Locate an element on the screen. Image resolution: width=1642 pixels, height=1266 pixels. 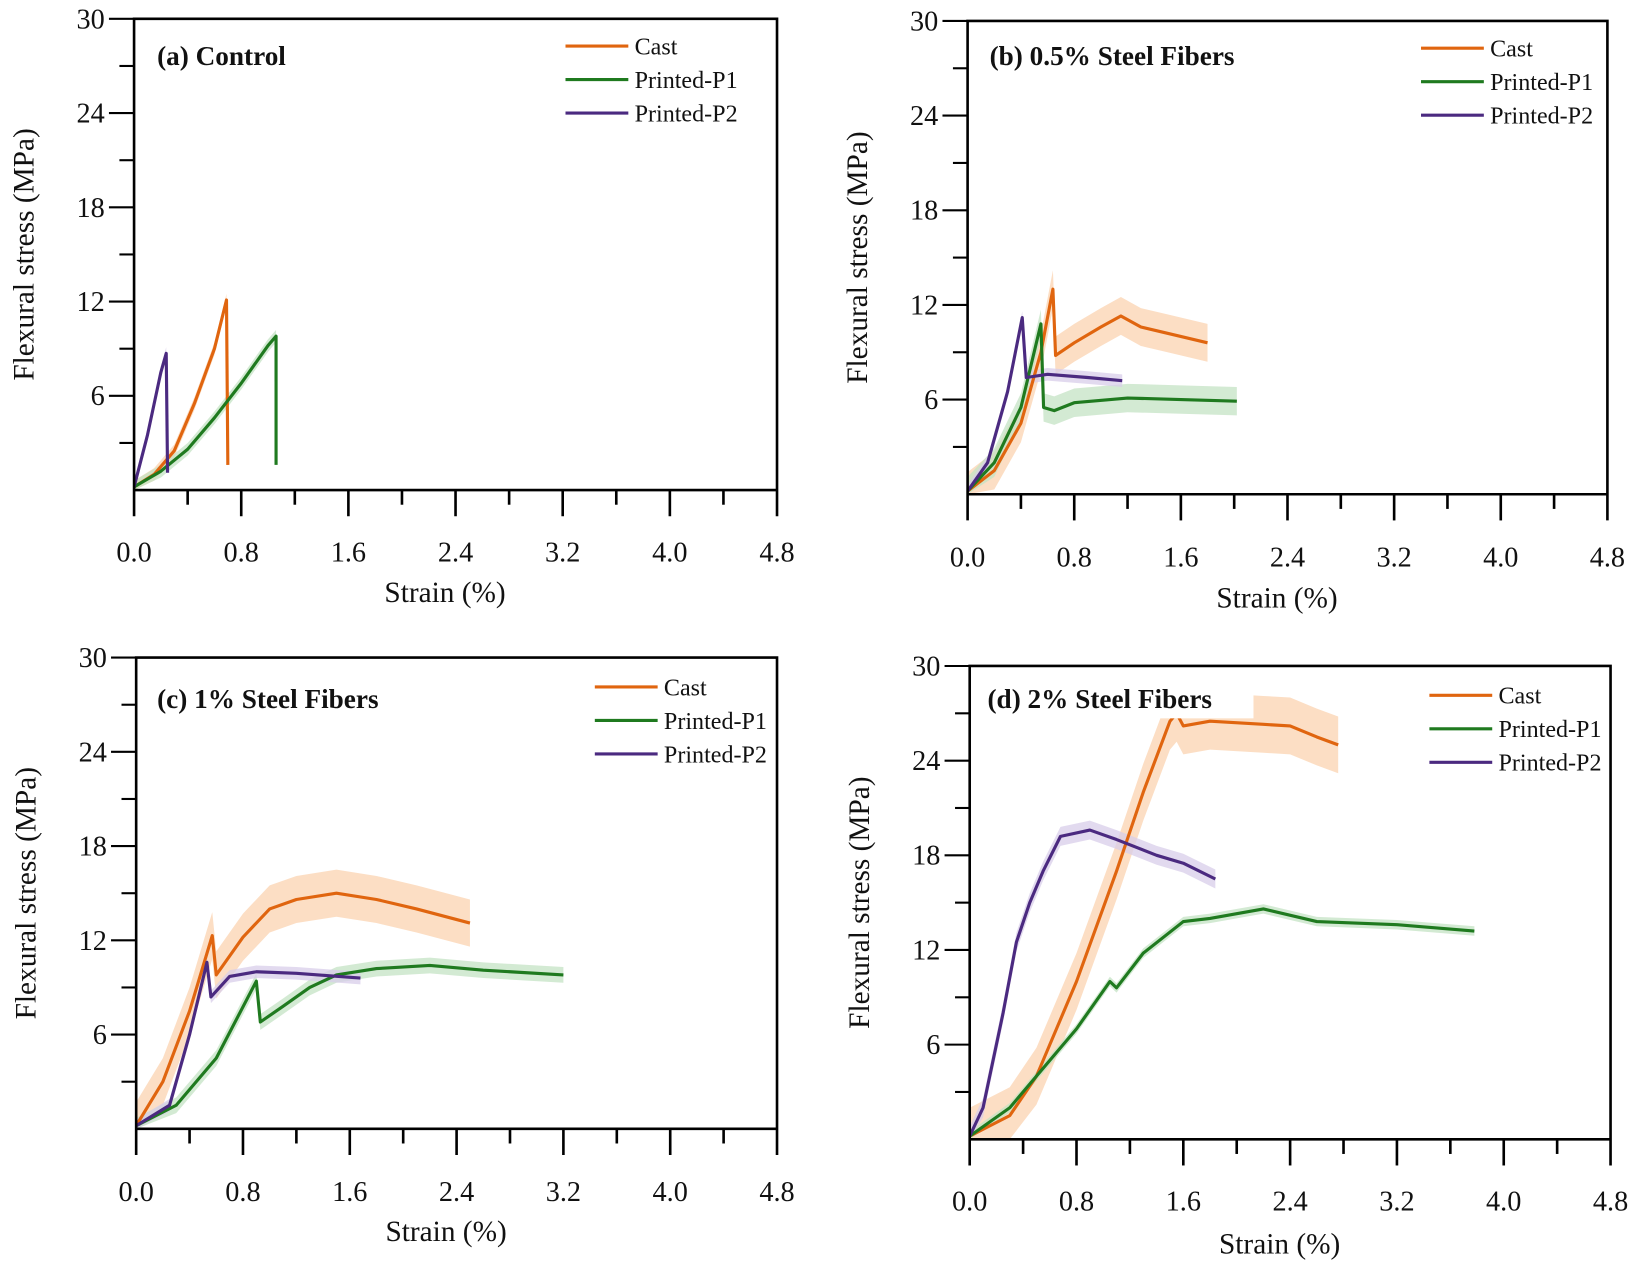
title-background is located at coordinates (1116, 699).